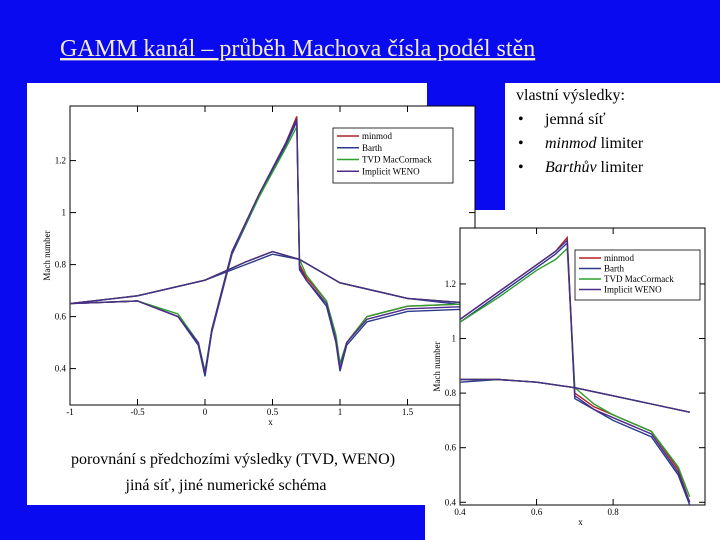 The width and height of the screenshot is (720, 540). Describe the element at coordinates (273, 412) in the screenshot. I see `x-tick-label: 0.5` at that location.